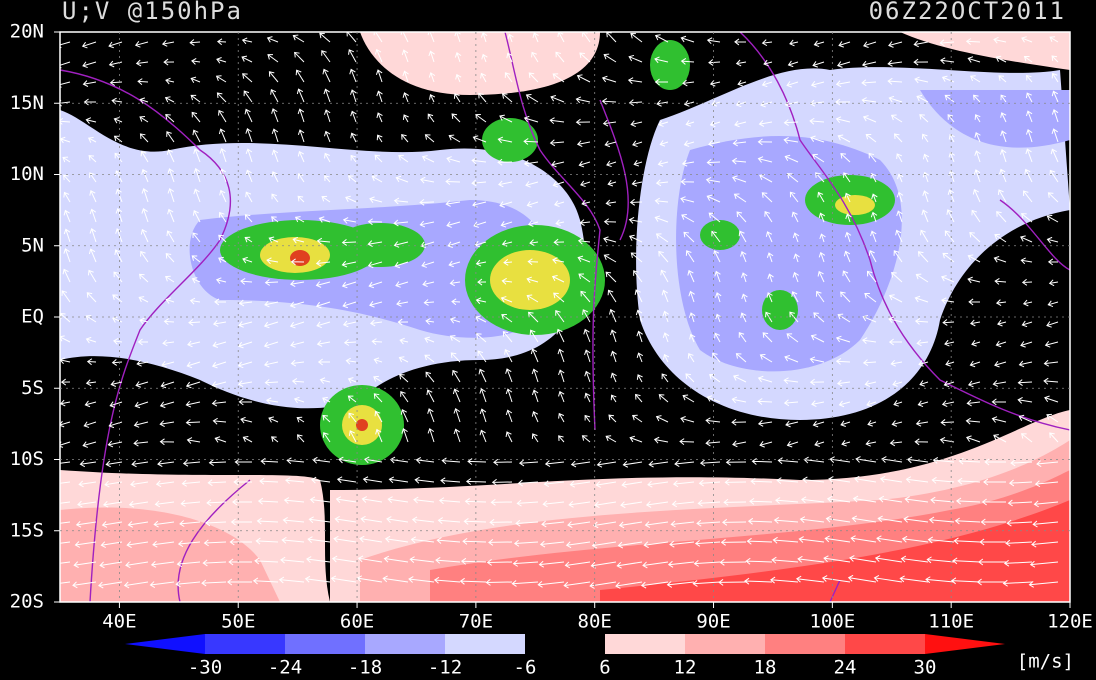  What do you see at coordinates (765, 668) in the screenshot?
I see `colorbar-label: 18` at bounding box center [765, 668].